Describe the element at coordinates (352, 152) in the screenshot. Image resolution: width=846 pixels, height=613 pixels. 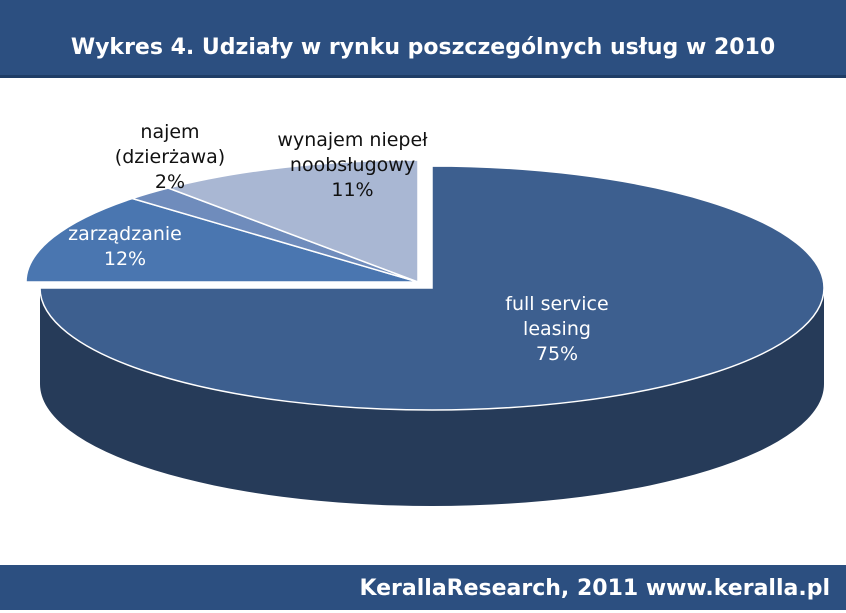
I see `category-label: wynajem niepełnoobsługowy` at that location.